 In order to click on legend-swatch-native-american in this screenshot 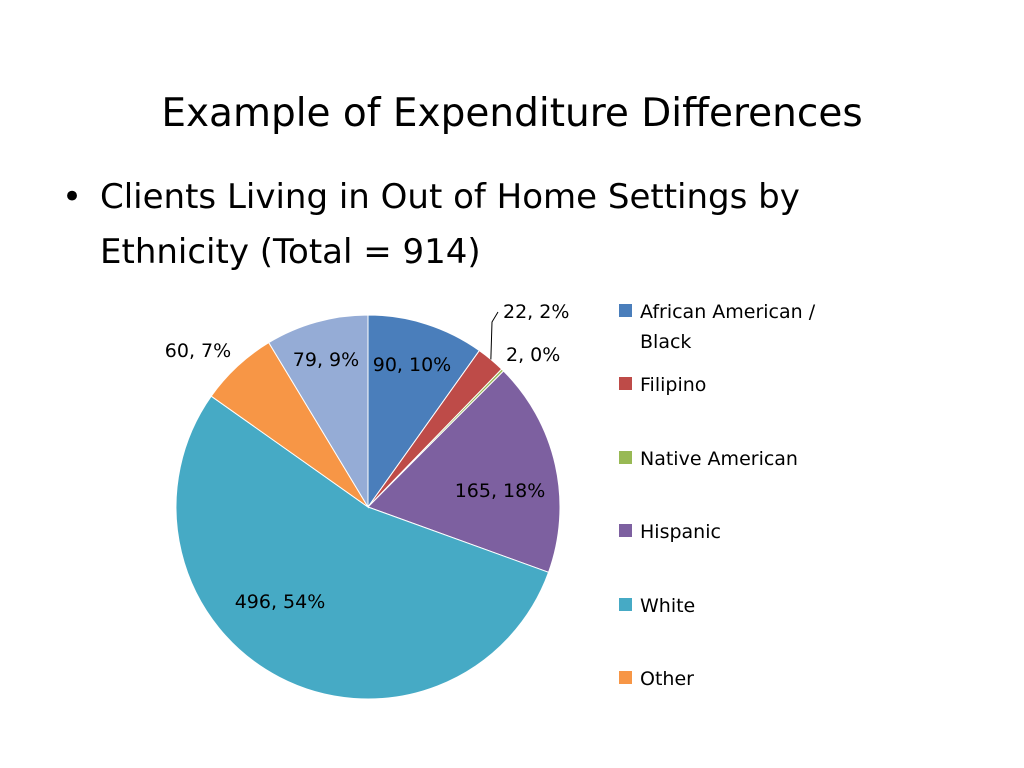, I will do `click(625, 457)`.